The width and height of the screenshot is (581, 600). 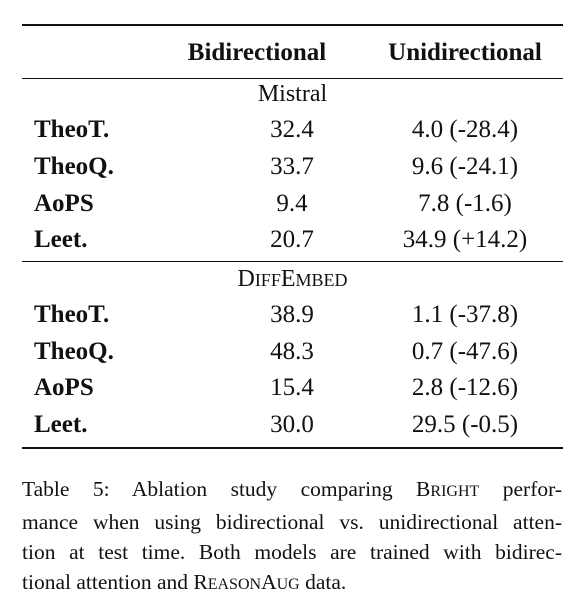 I want to click on caption-text: B, so click(x=423, y=489).